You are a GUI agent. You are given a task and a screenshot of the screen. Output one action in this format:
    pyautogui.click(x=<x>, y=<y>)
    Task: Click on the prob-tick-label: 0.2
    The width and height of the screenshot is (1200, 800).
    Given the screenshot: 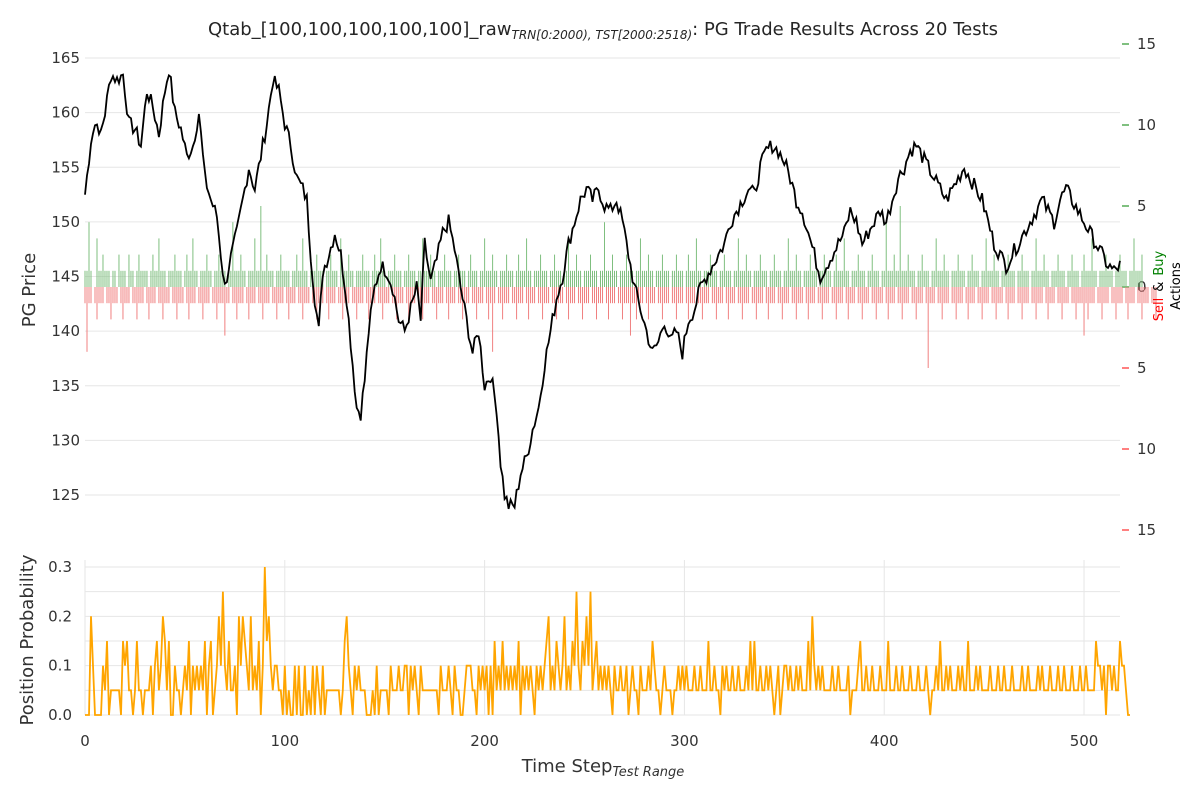 What is the action you would take?
    pyautogui.click(x=60, y=616)
    